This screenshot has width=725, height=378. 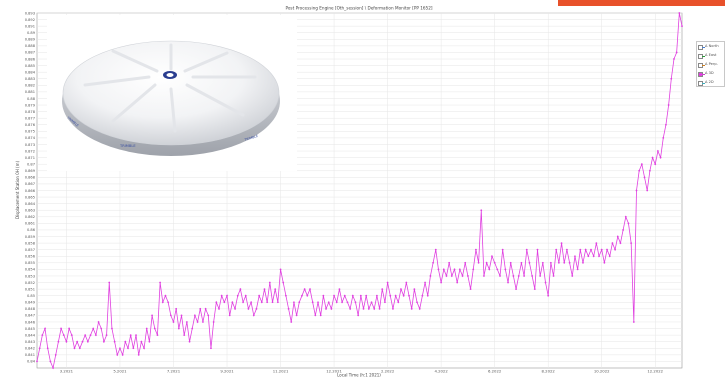 What do you see at coordinates (30, 237) in the screenshot?
I see `y-tick-label: 0.859` at bounding box center [30, 237].